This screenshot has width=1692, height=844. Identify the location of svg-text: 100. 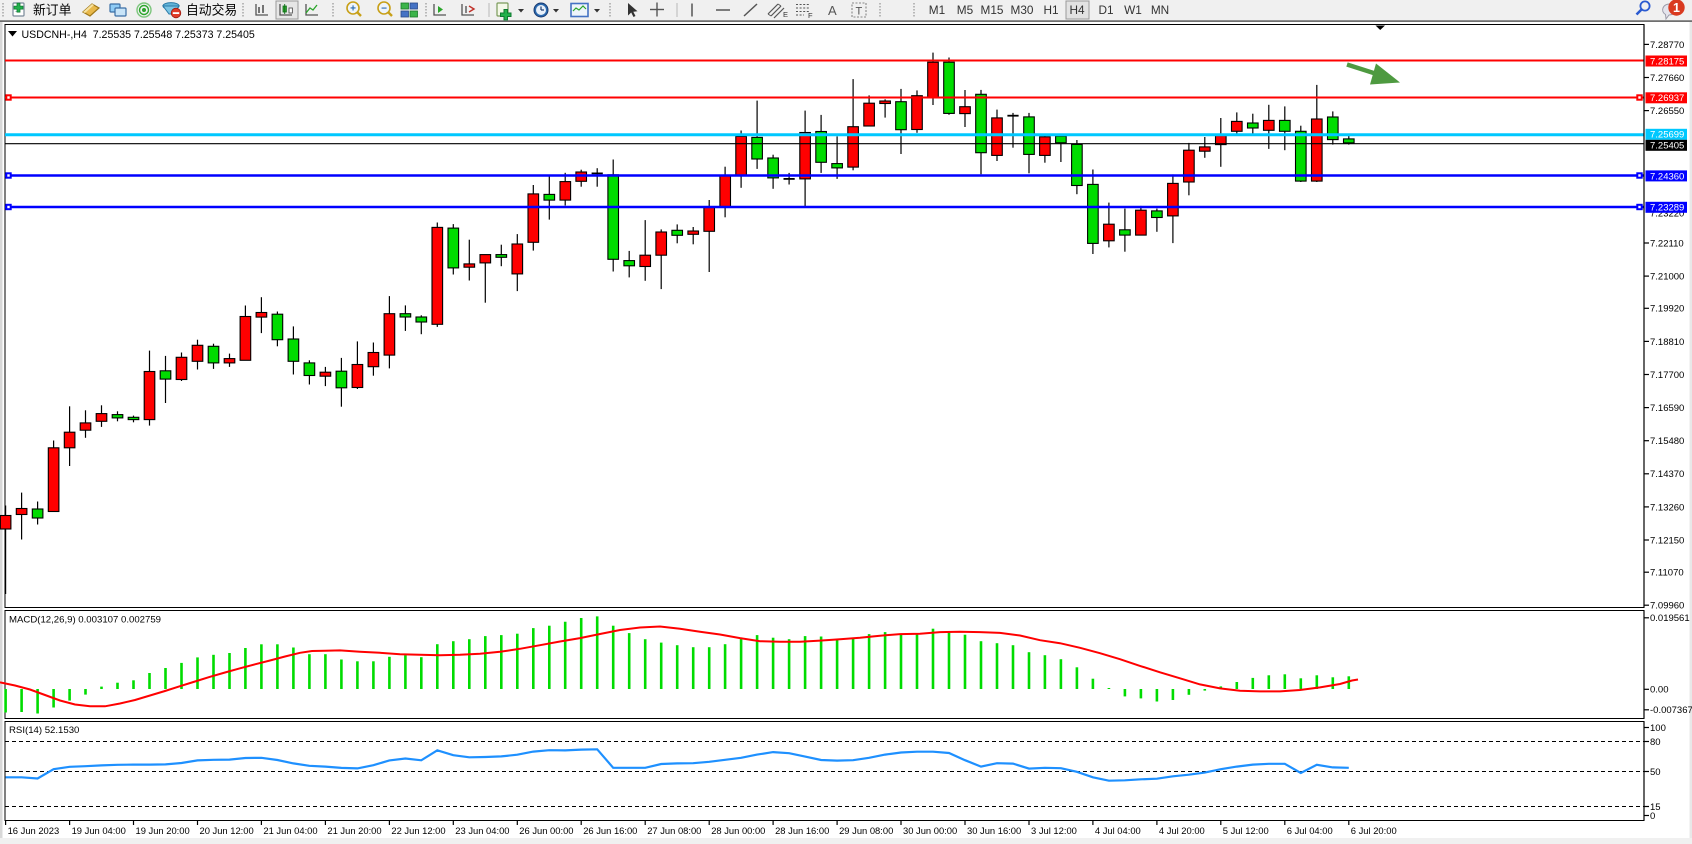
(1658, 728).